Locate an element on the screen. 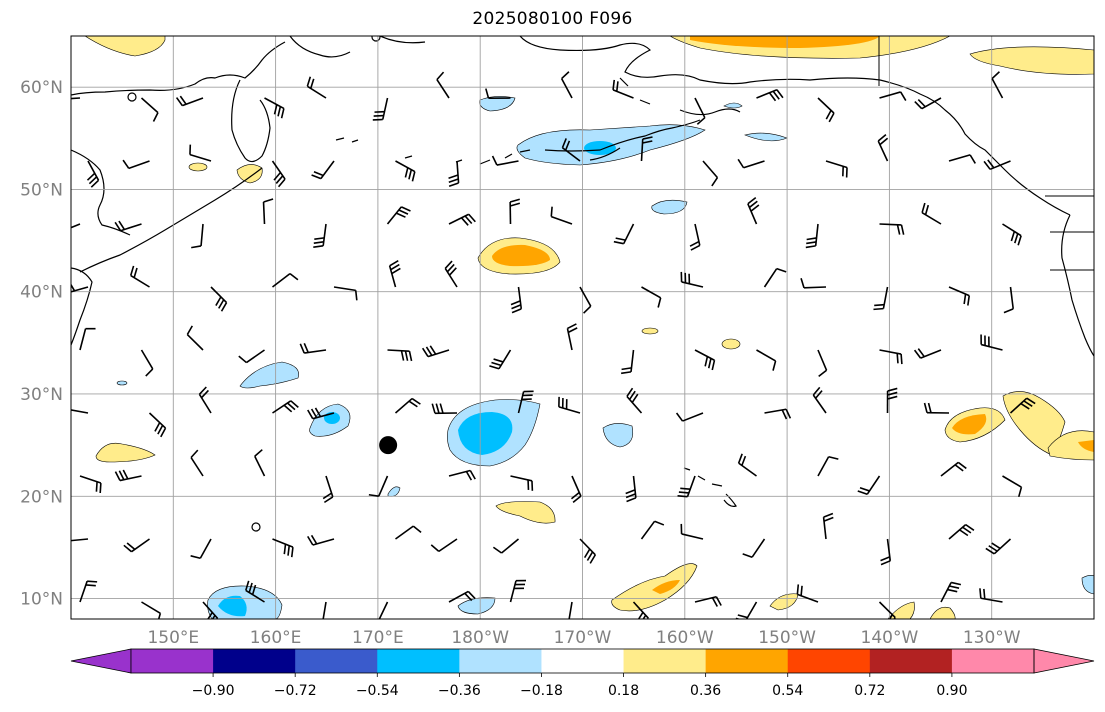 This screenshot has width=1105, height=712. map-title: 2025080100 F096 is located at coordinates (552, 19).